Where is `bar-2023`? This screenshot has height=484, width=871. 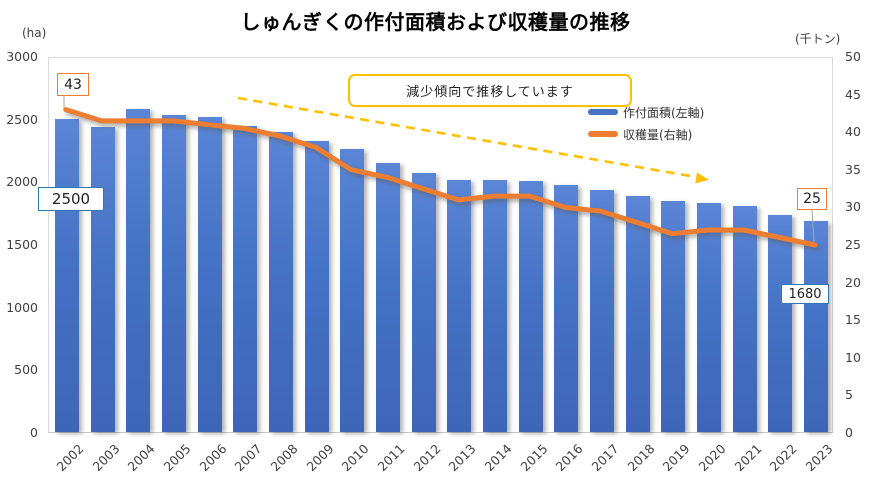 bar-2023 is located at coordinates (816, 326).